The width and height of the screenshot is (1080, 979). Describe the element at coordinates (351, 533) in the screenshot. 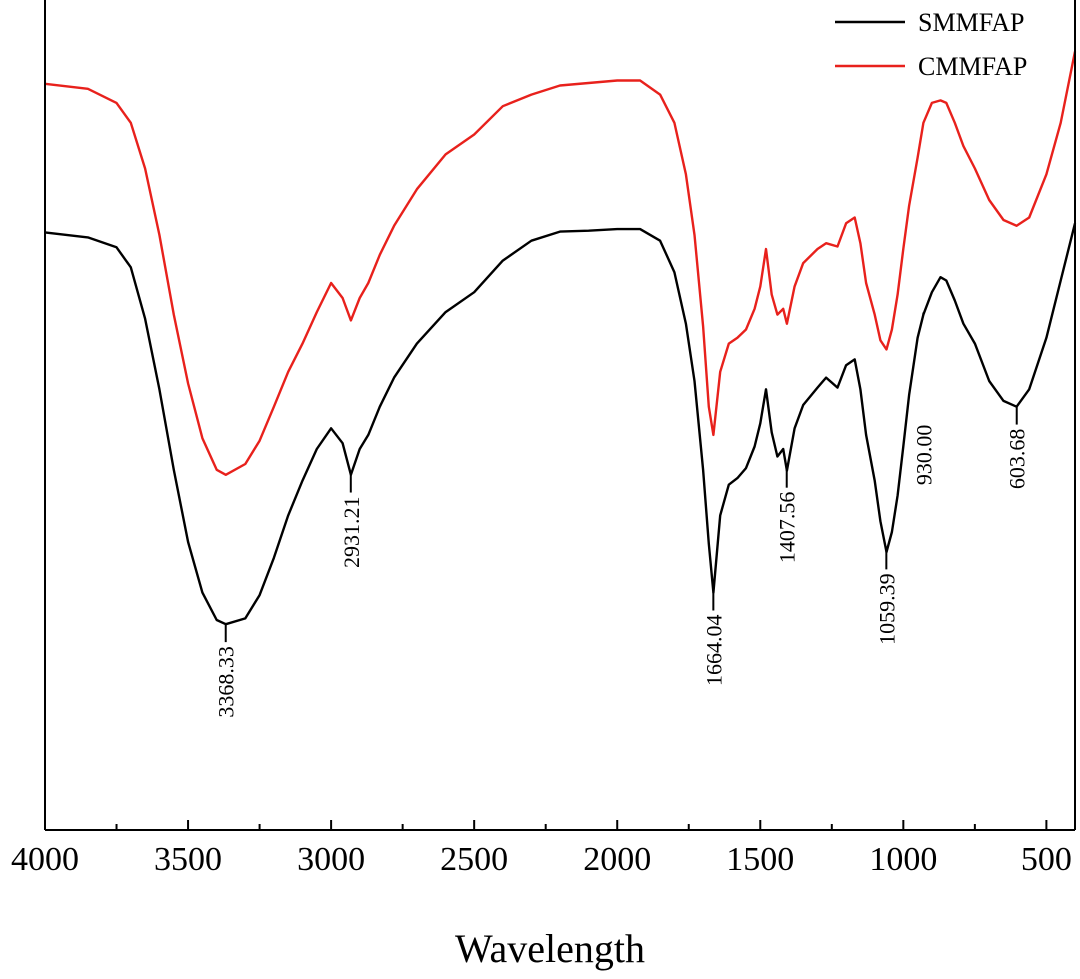

I see `peak-label-2931-21: 2931.21` at that location.